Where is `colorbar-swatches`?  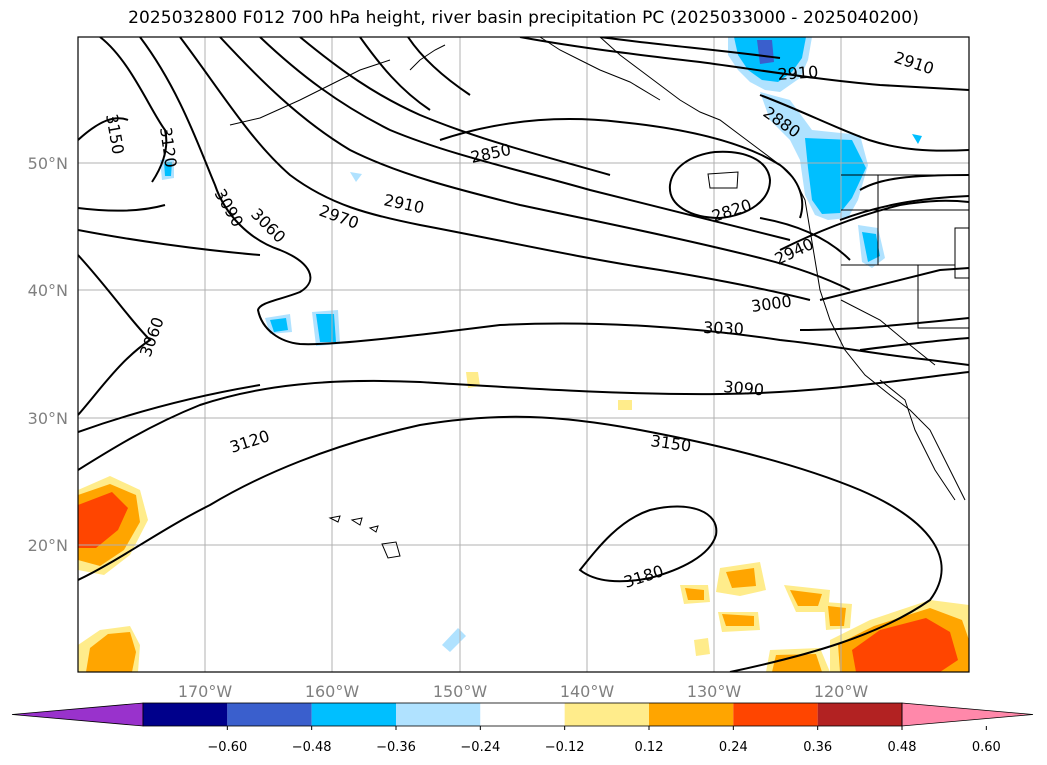 colorbar-swatches is located at coordinates (522, 714).